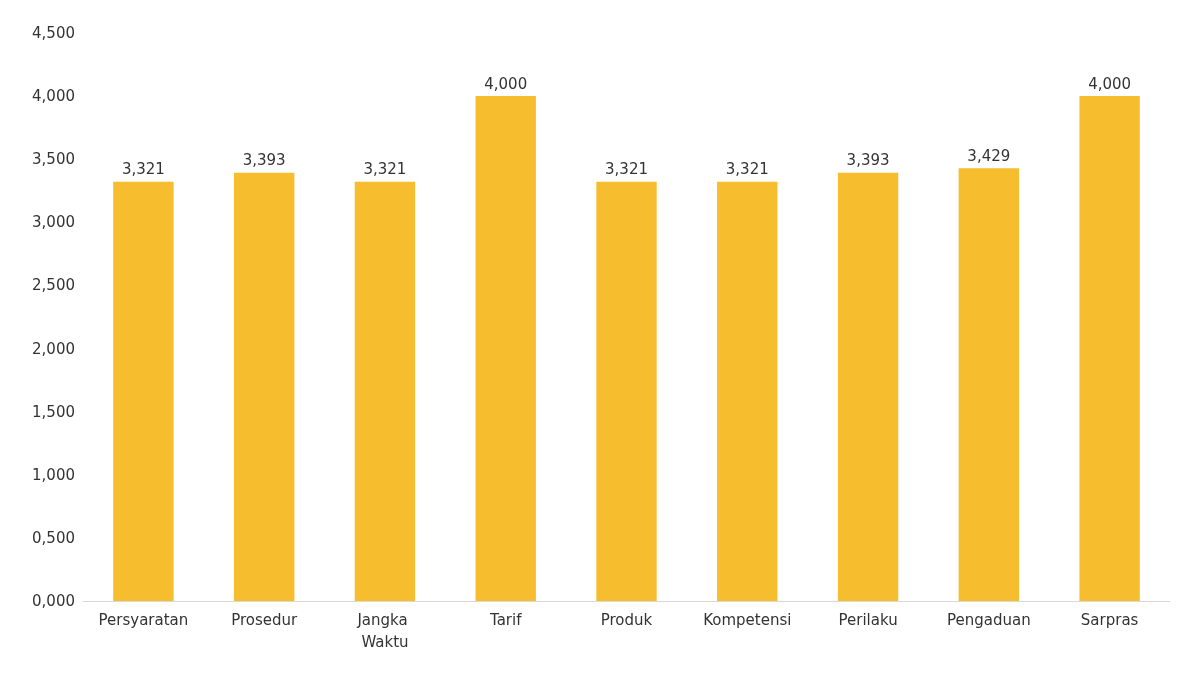  What do you see at coordinates (53, 474) in the screenshot?
I see `y-tick-label: 1,000` at bounding box center [53, 474].